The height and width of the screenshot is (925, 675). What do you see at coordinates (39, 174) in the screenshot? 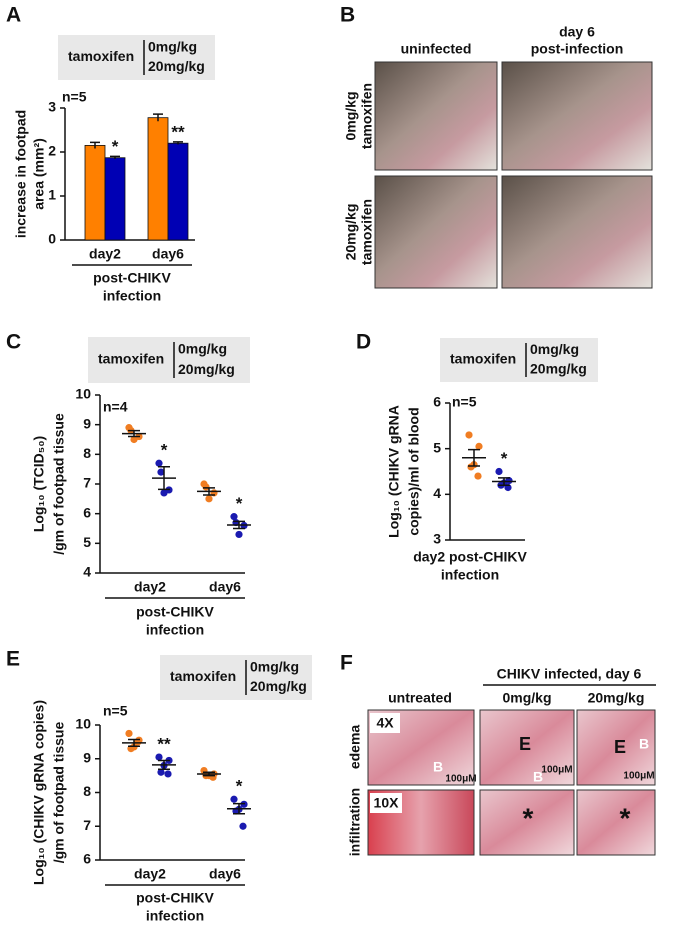
I see `y-axis-label: area (mm²)` at bounding box center [39, 174].